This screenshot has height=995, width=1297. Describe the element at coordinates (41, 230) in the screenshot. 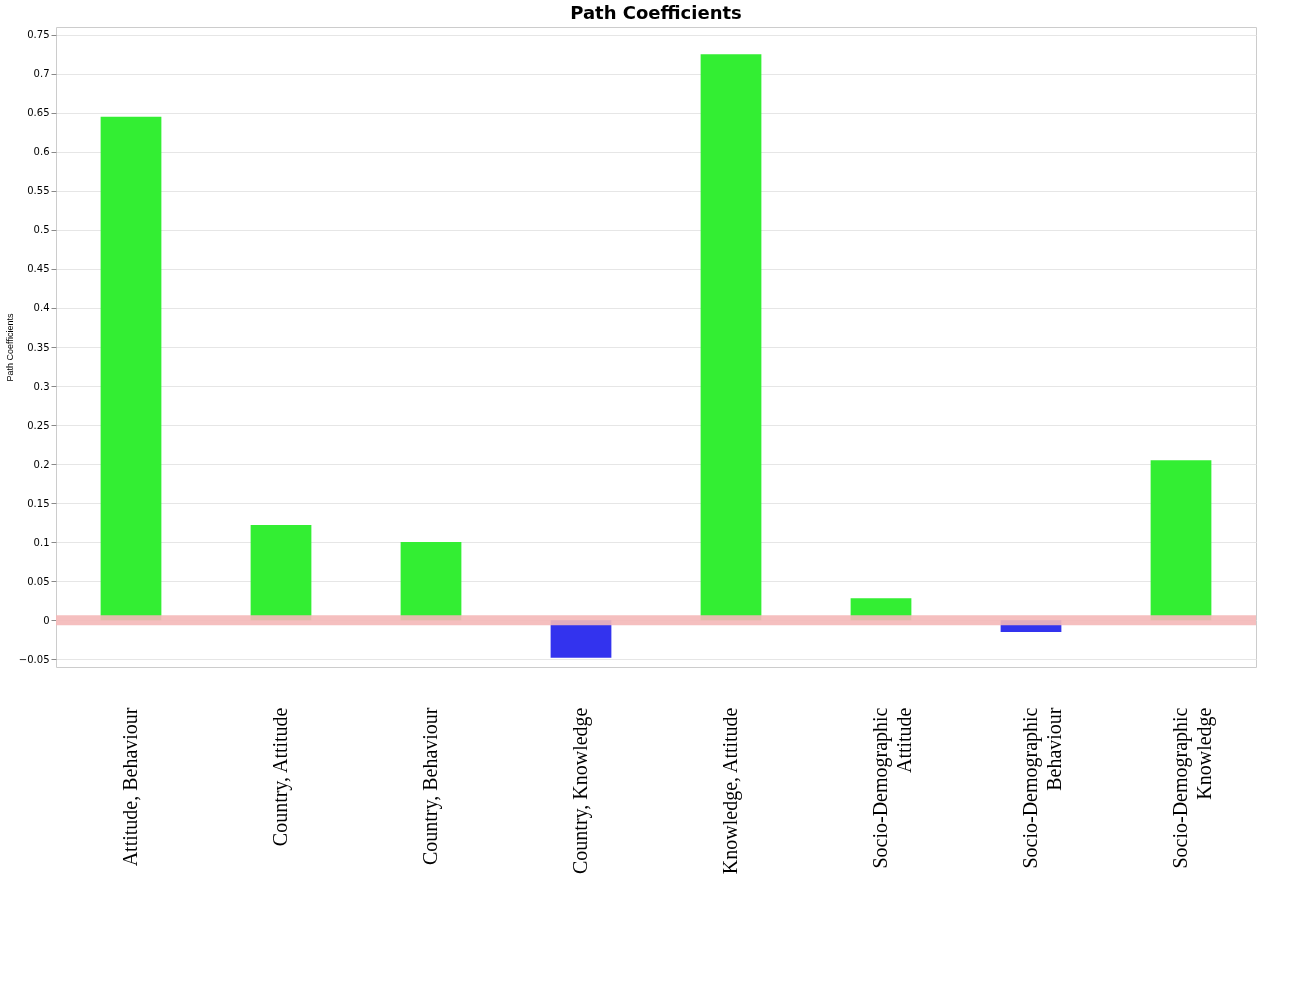

I see `y-tick-label: 0.5` at that location.